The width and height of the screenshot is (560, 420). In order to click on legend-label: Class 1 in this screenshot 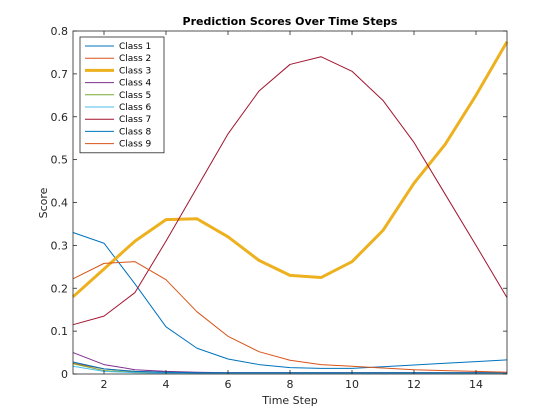, I will do `click(135, 47)`.